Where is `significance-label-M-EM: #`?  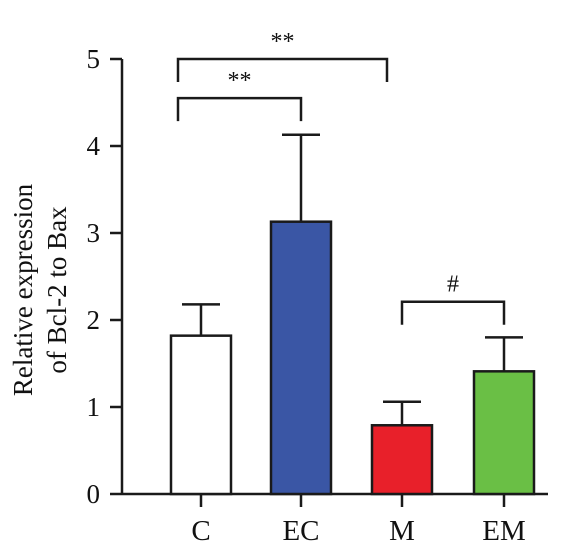
significance-label-M-EM: # is located at coordinates (453, 285).